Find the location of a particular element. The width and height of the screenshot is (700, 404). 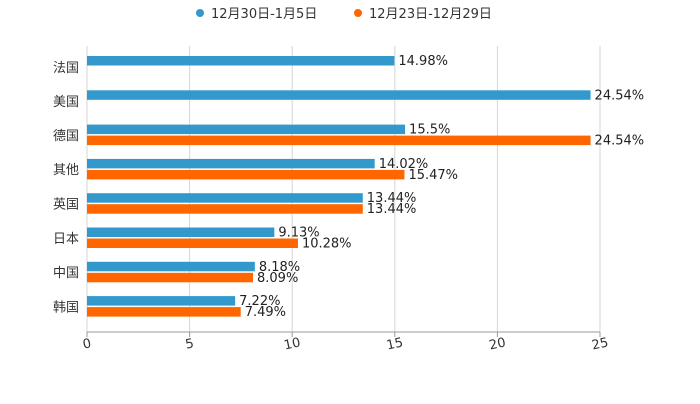

x-tick-label-0: 0 is located at coordinates (86, 344).